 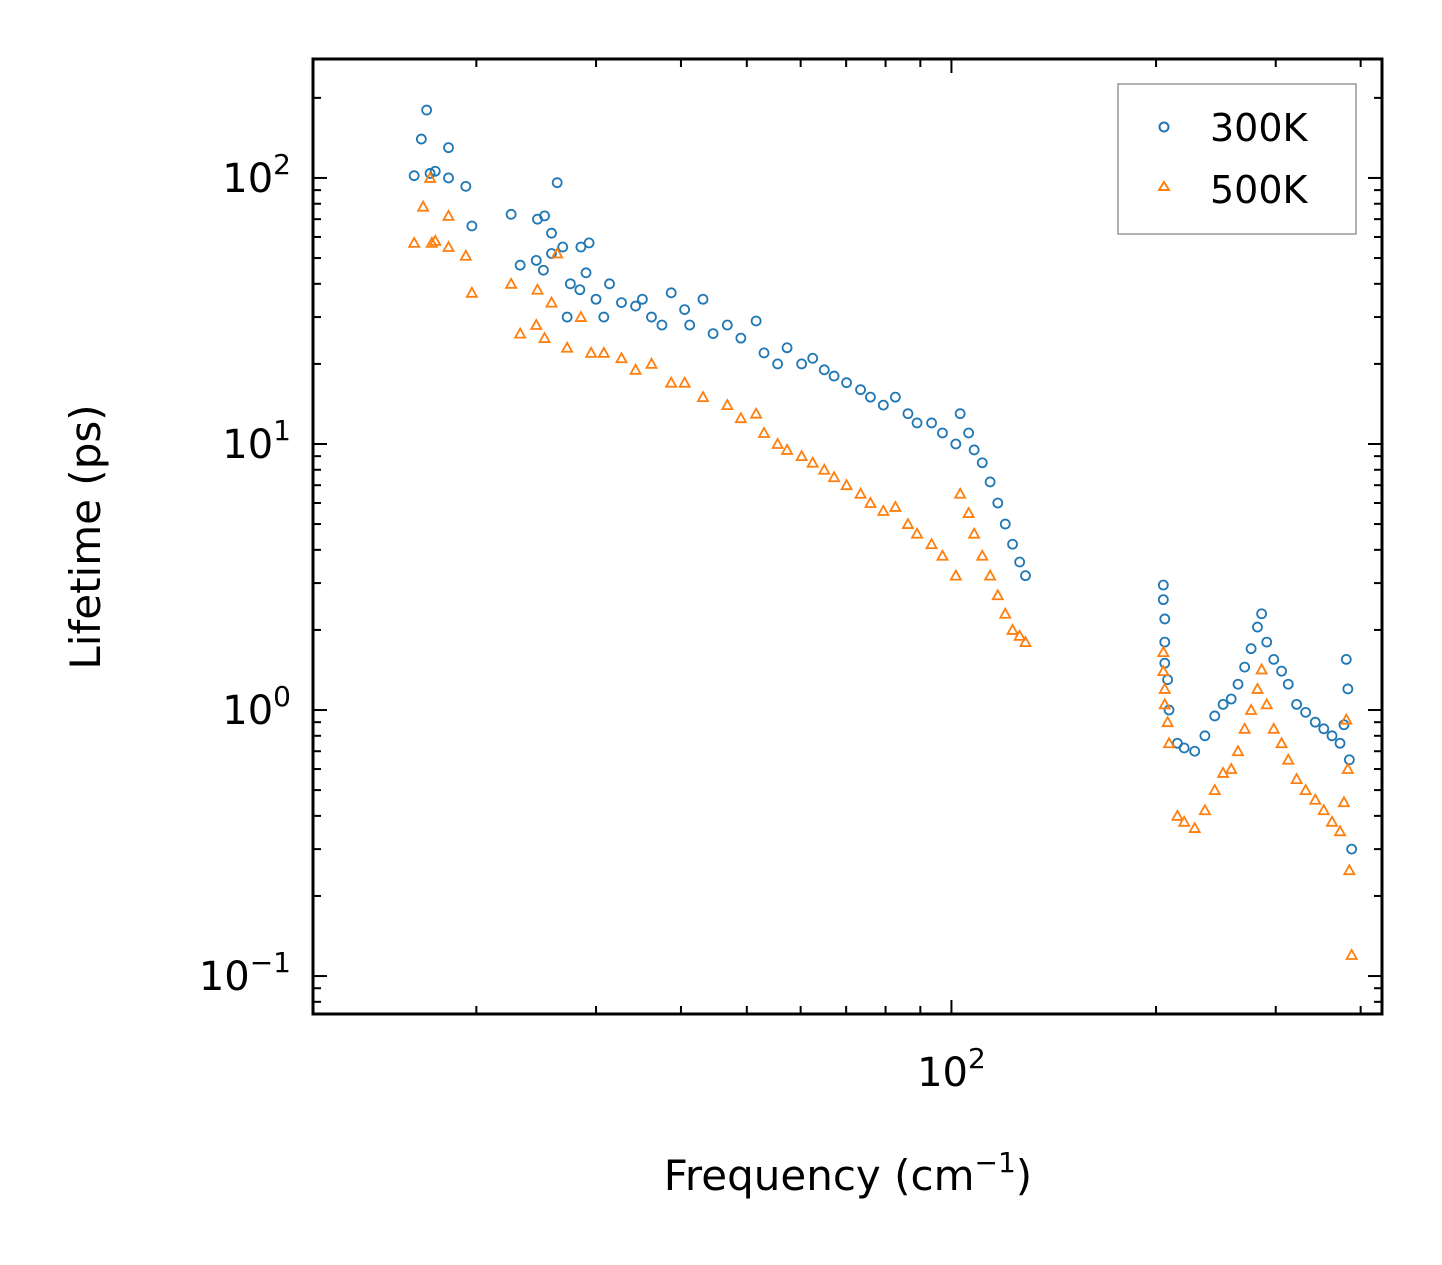 I want to click on legend: 300K 500K, so click(x=1237, y=159).